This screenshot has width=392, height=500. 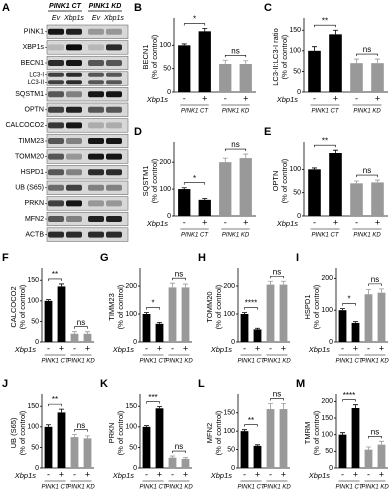 I want to click on protein-label: TIMM23, so click(x=31, y=141).